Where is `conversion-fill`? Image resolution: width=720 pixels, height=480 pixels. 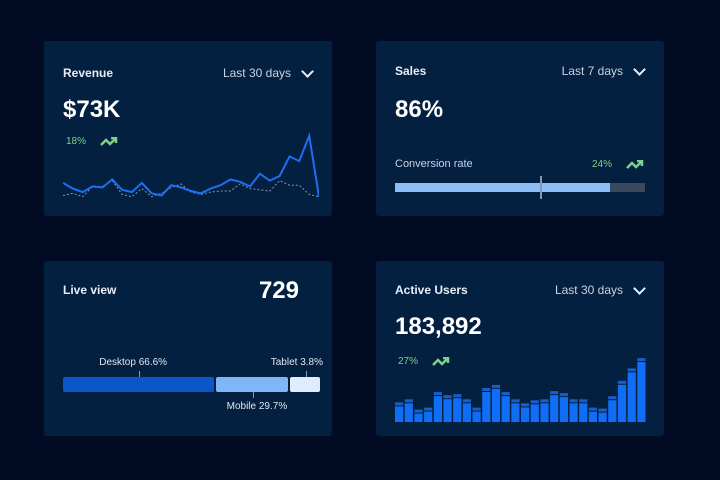 conversion-fill is located at coordinates (502, 187).